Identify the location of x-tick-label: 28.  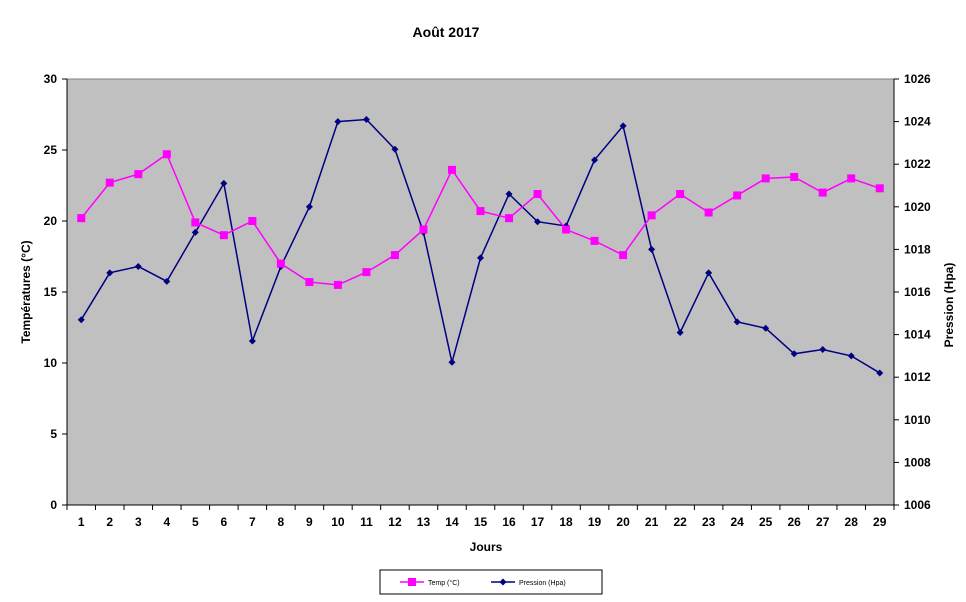
(852, 522).